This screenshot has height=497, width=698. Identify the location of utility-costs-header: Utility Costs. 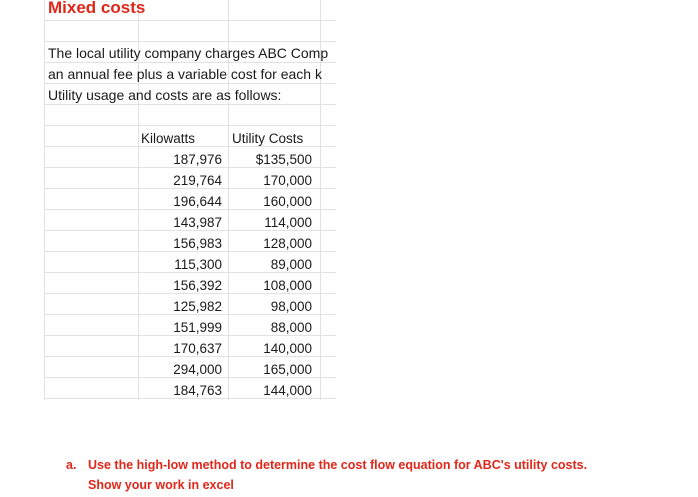
(268, 138).